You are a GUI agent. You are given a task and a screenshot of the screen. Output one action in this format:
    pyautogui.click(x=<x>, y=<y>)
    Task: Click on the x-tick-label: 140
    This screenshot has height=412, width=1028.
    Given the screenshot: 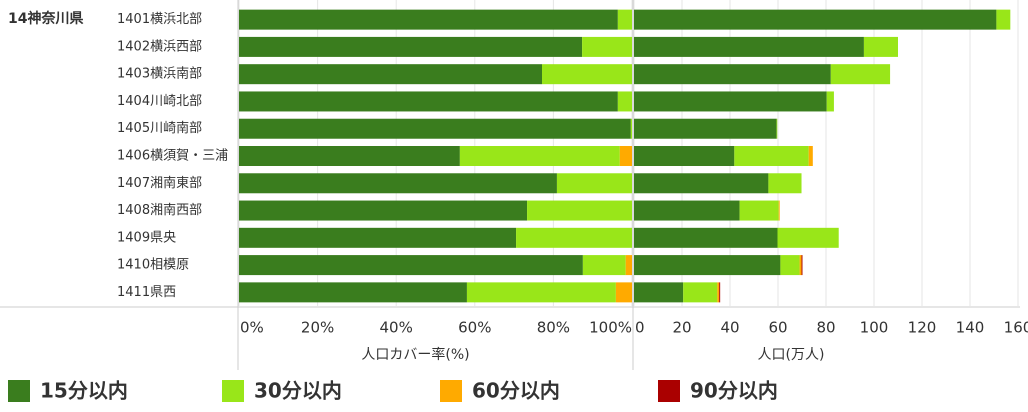 What is the action you would take?
    pyautogui.click(x=970, y=328)
    